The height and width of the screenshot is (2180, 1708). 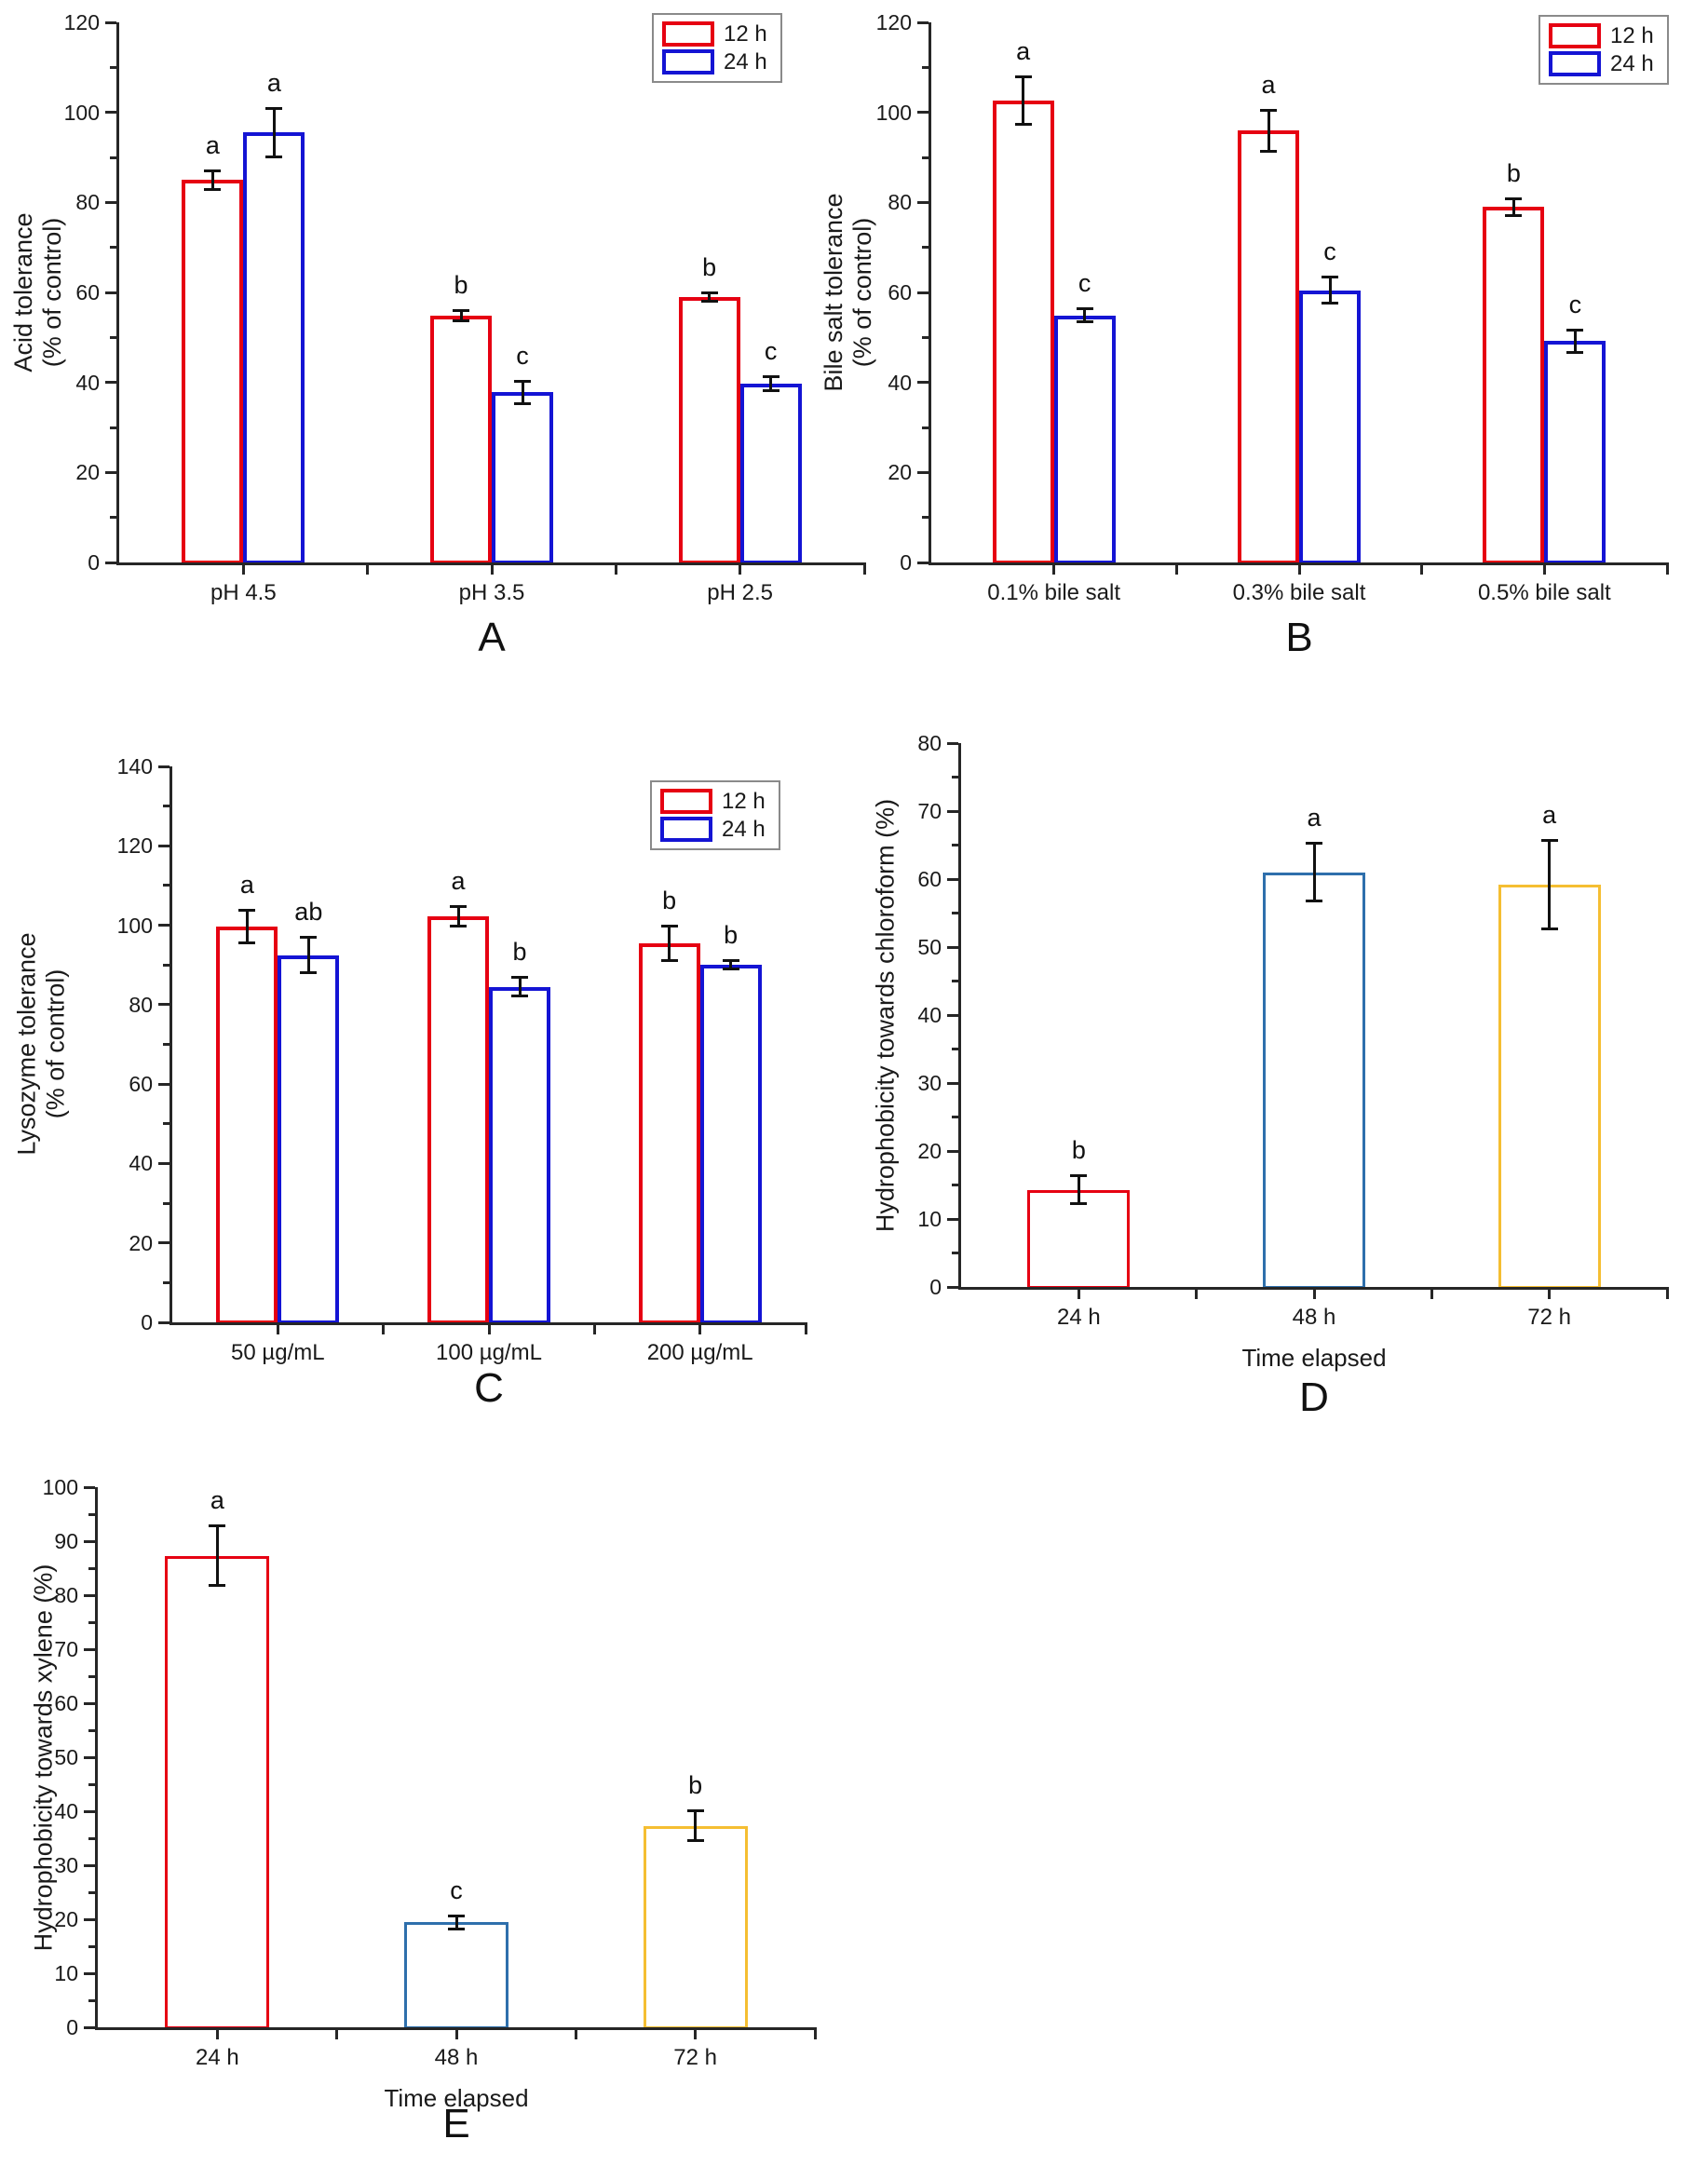 I want to click on y-tick-label: 90, so click(x=66, y=1541).